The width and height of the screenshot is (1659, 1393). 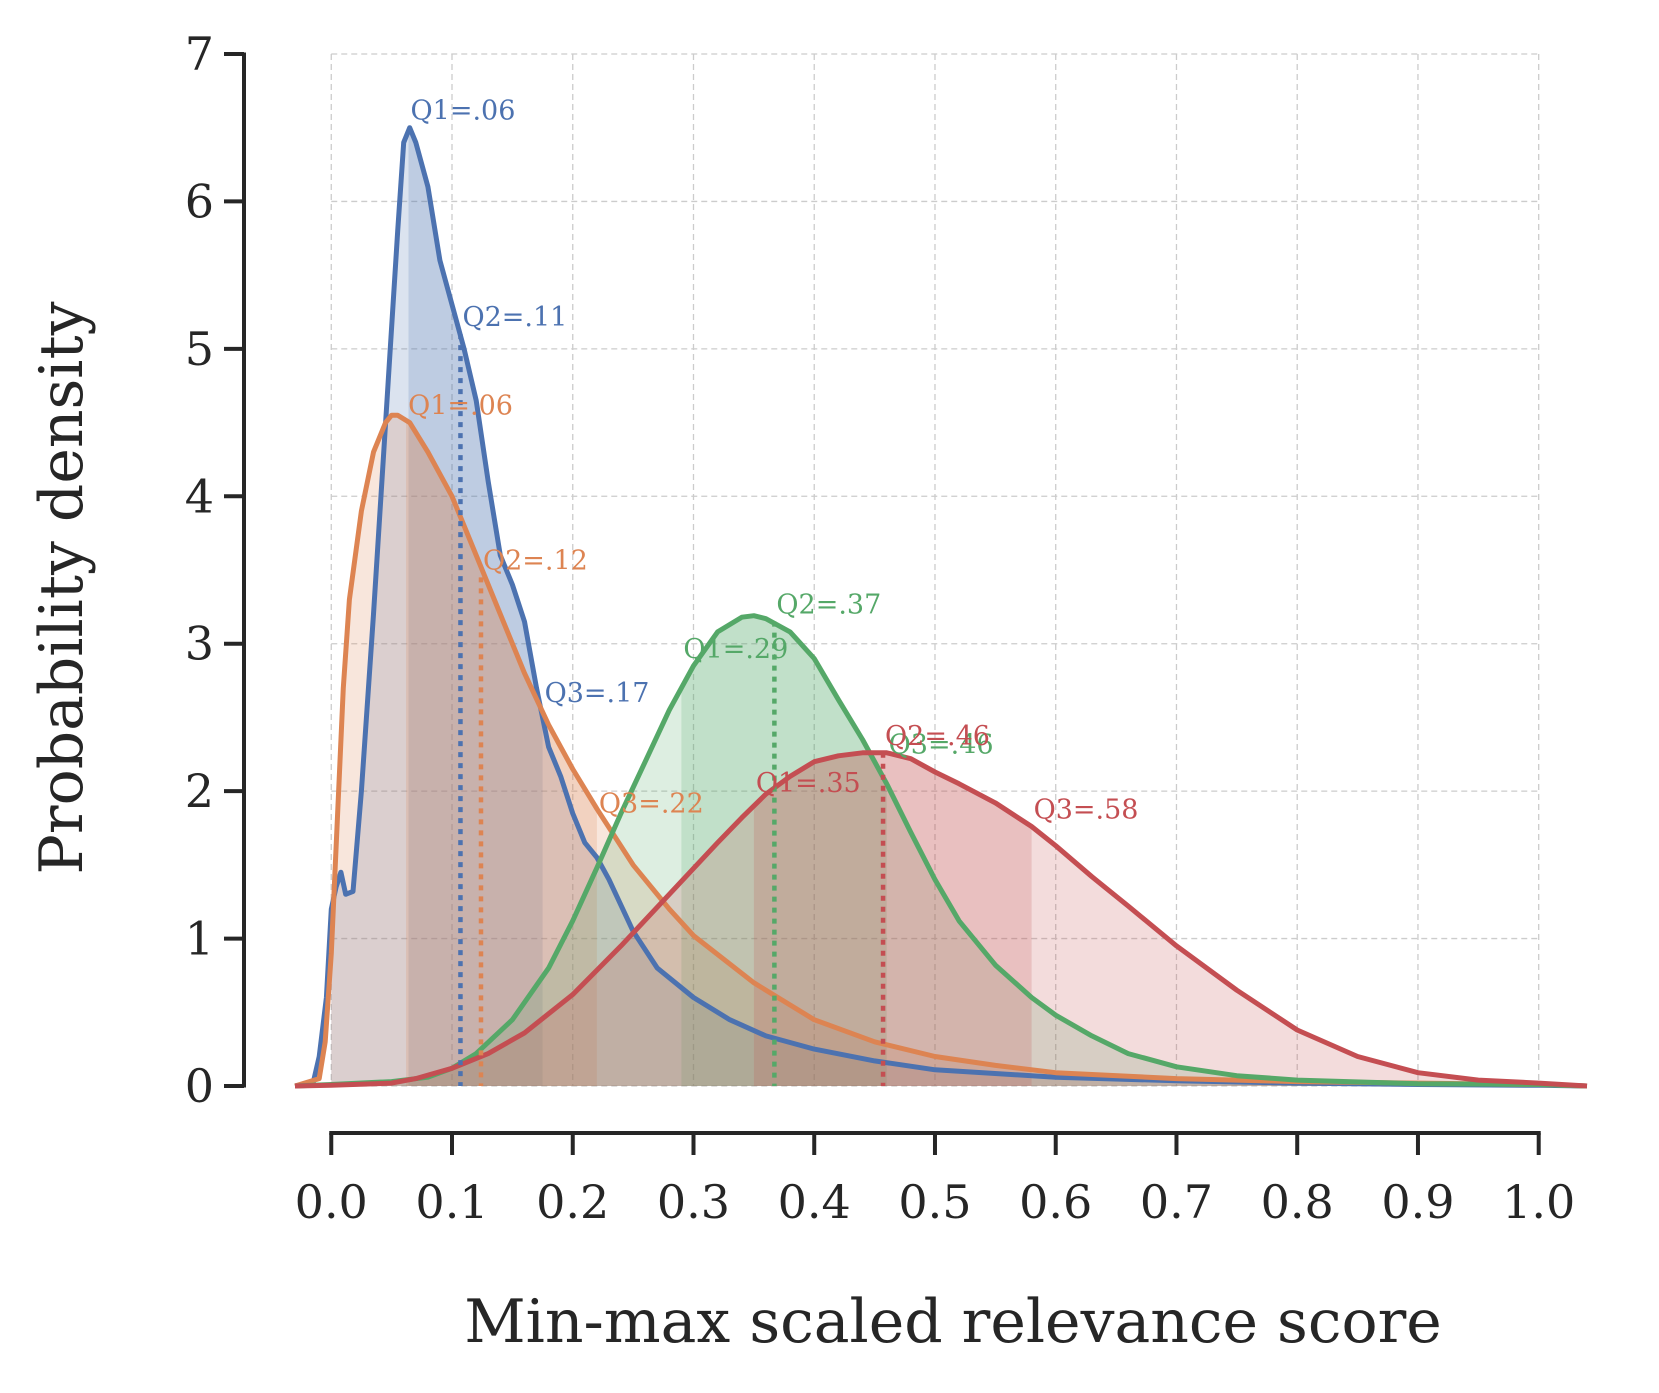 What do you see at coordinates (331, 1202) in the screenshot?
I see `x-tick-label: 0.0` at bounding box center [331, 1202].